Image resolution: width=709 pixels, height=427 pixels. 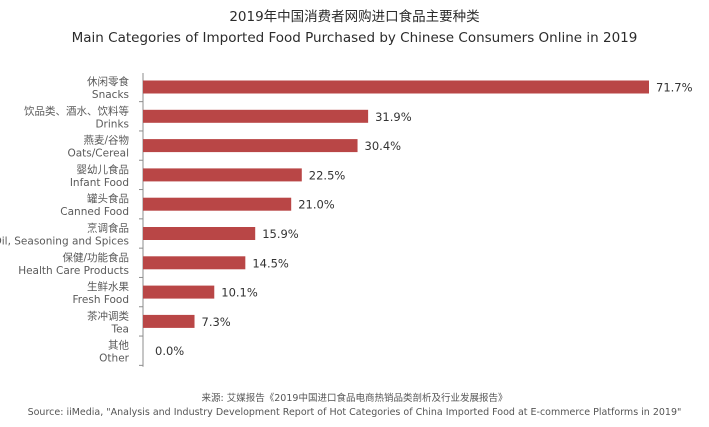 What do you see at coordinates (94, 212) in the screenshot?
I see `category-label-en: Canned Food` at bounding box center [94, 212].